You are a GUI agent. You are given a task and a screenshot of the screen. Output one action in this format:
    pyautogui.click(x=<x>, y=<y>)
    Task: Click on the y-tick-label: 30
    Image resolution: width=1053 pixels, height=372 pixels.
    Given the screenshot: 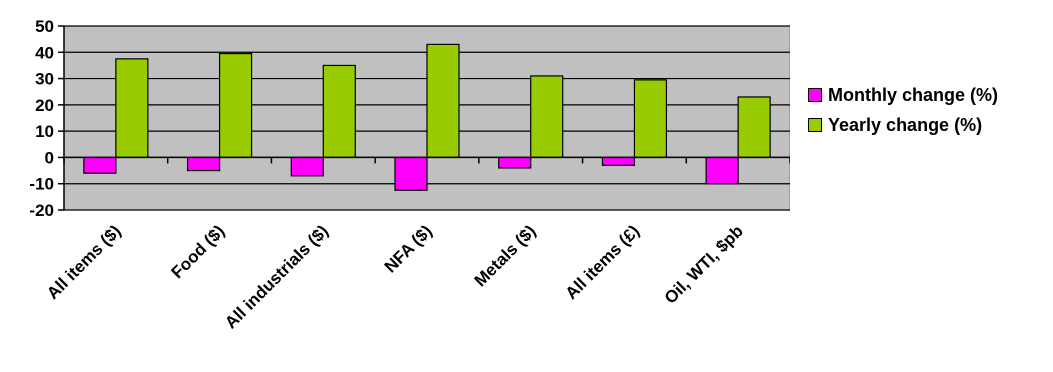 What is the action you would take?
    pyautogui.click(x=44, y=79)
    